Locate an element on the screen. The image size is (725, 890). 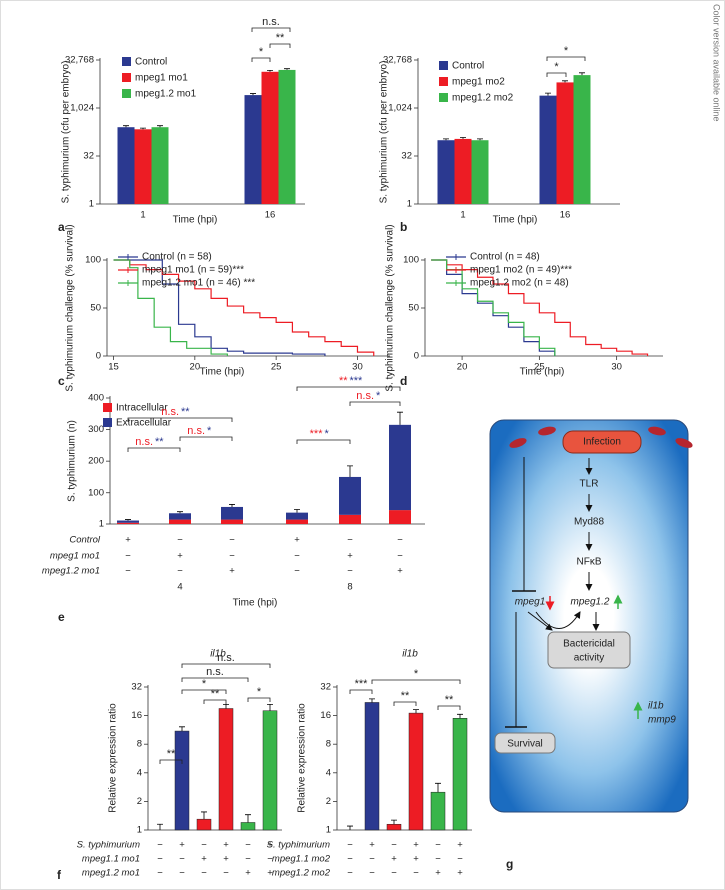
group-label: 4 is located at coordinates (179, 587).